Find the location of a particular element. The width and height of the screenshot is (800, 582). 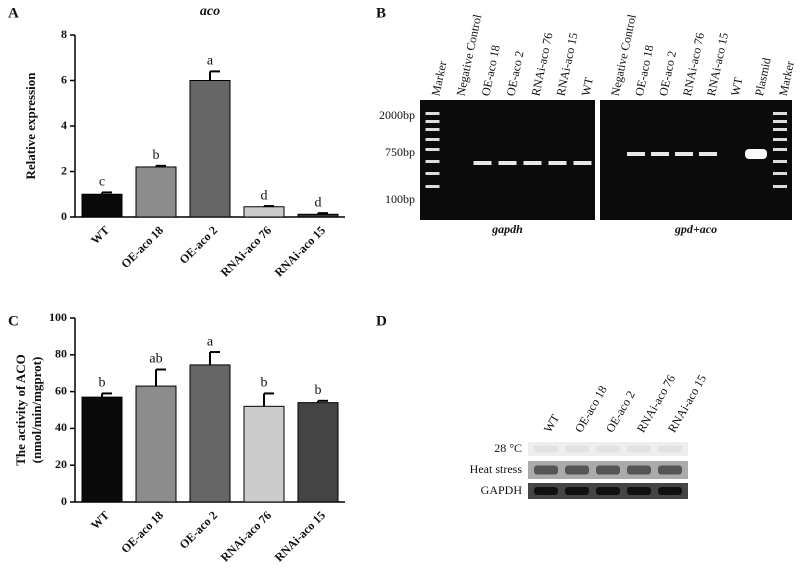

lane-label: RNAi-aco 15 is located at coordinates (717, 64).